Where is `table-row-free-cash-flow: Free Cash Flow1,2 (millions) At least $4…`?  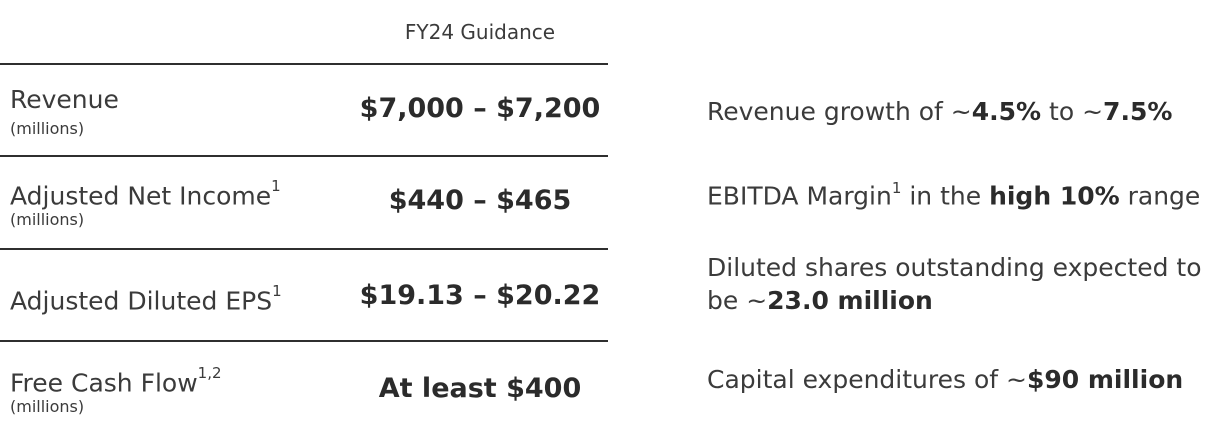 table-row-free-cash-flow: Free Cash Flow1,2 (millions) At least $4… is located at coordinates (304, 388).